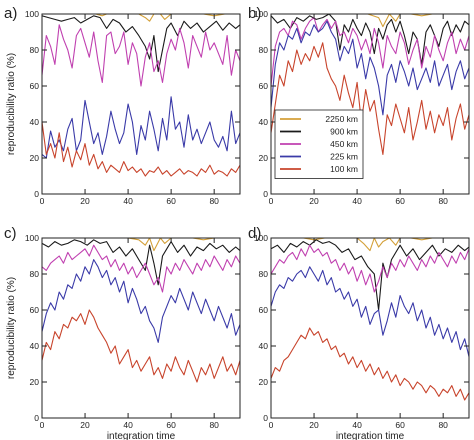 The image size is (474, 440). Describe the element at coordinates (344, 132) in the screenshot. I see `legend-label: 900 km` at that location.